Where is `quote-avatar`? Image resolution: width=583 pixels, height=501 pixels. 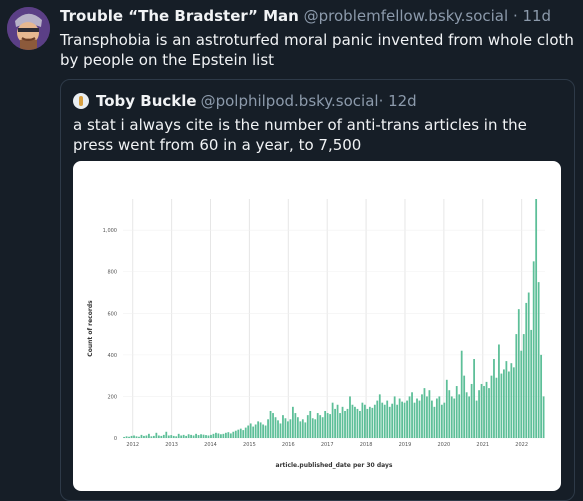
quote-avatar is located at coordinates (81, 101).